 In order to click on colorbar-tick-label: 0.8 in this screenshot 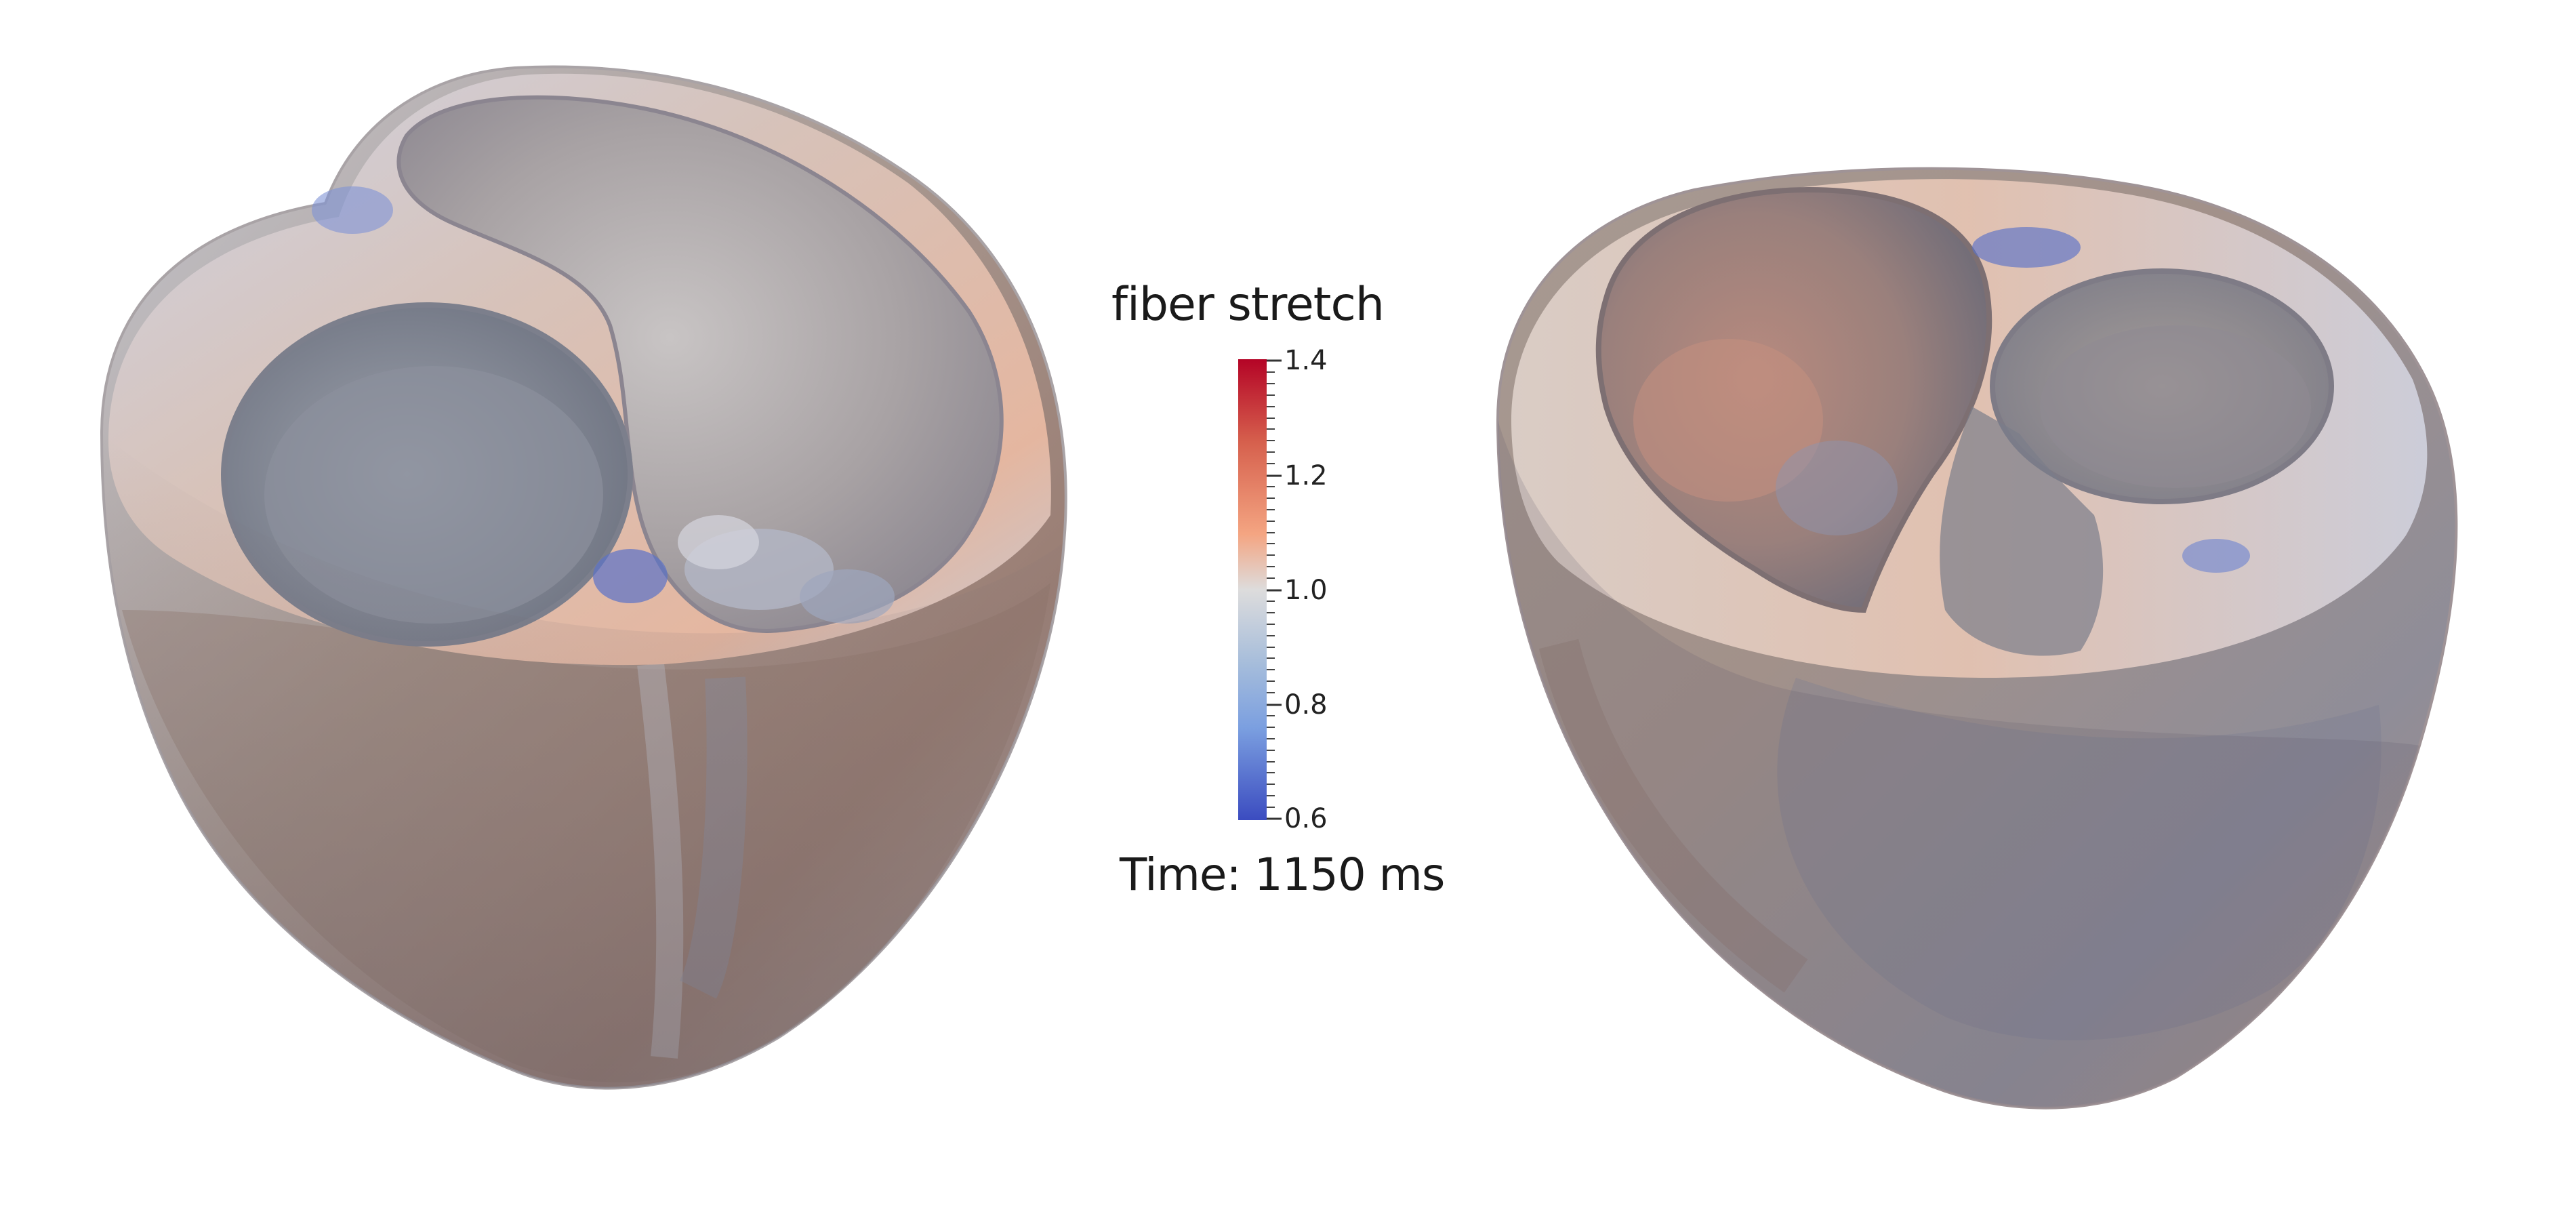, I will do `click(1306, 704)`.